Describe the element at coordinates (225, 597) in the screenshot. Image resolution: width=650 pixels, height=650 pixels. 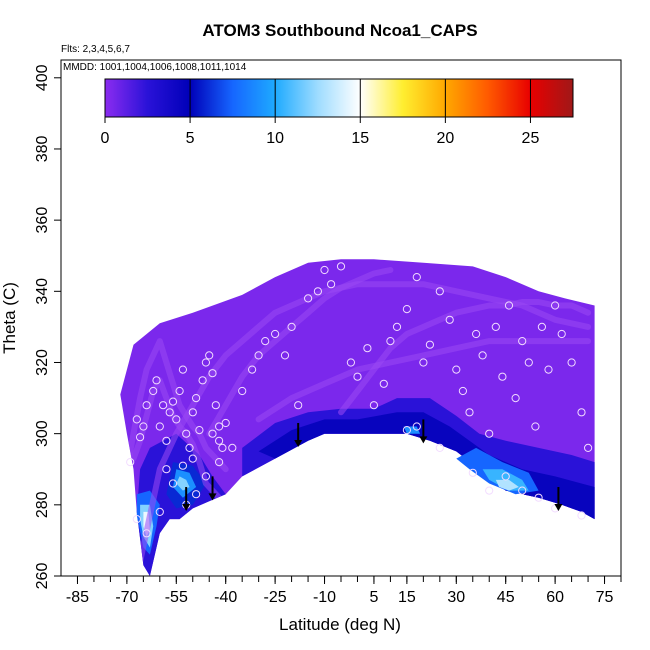
I see `x-tick-label: -40` at that location.